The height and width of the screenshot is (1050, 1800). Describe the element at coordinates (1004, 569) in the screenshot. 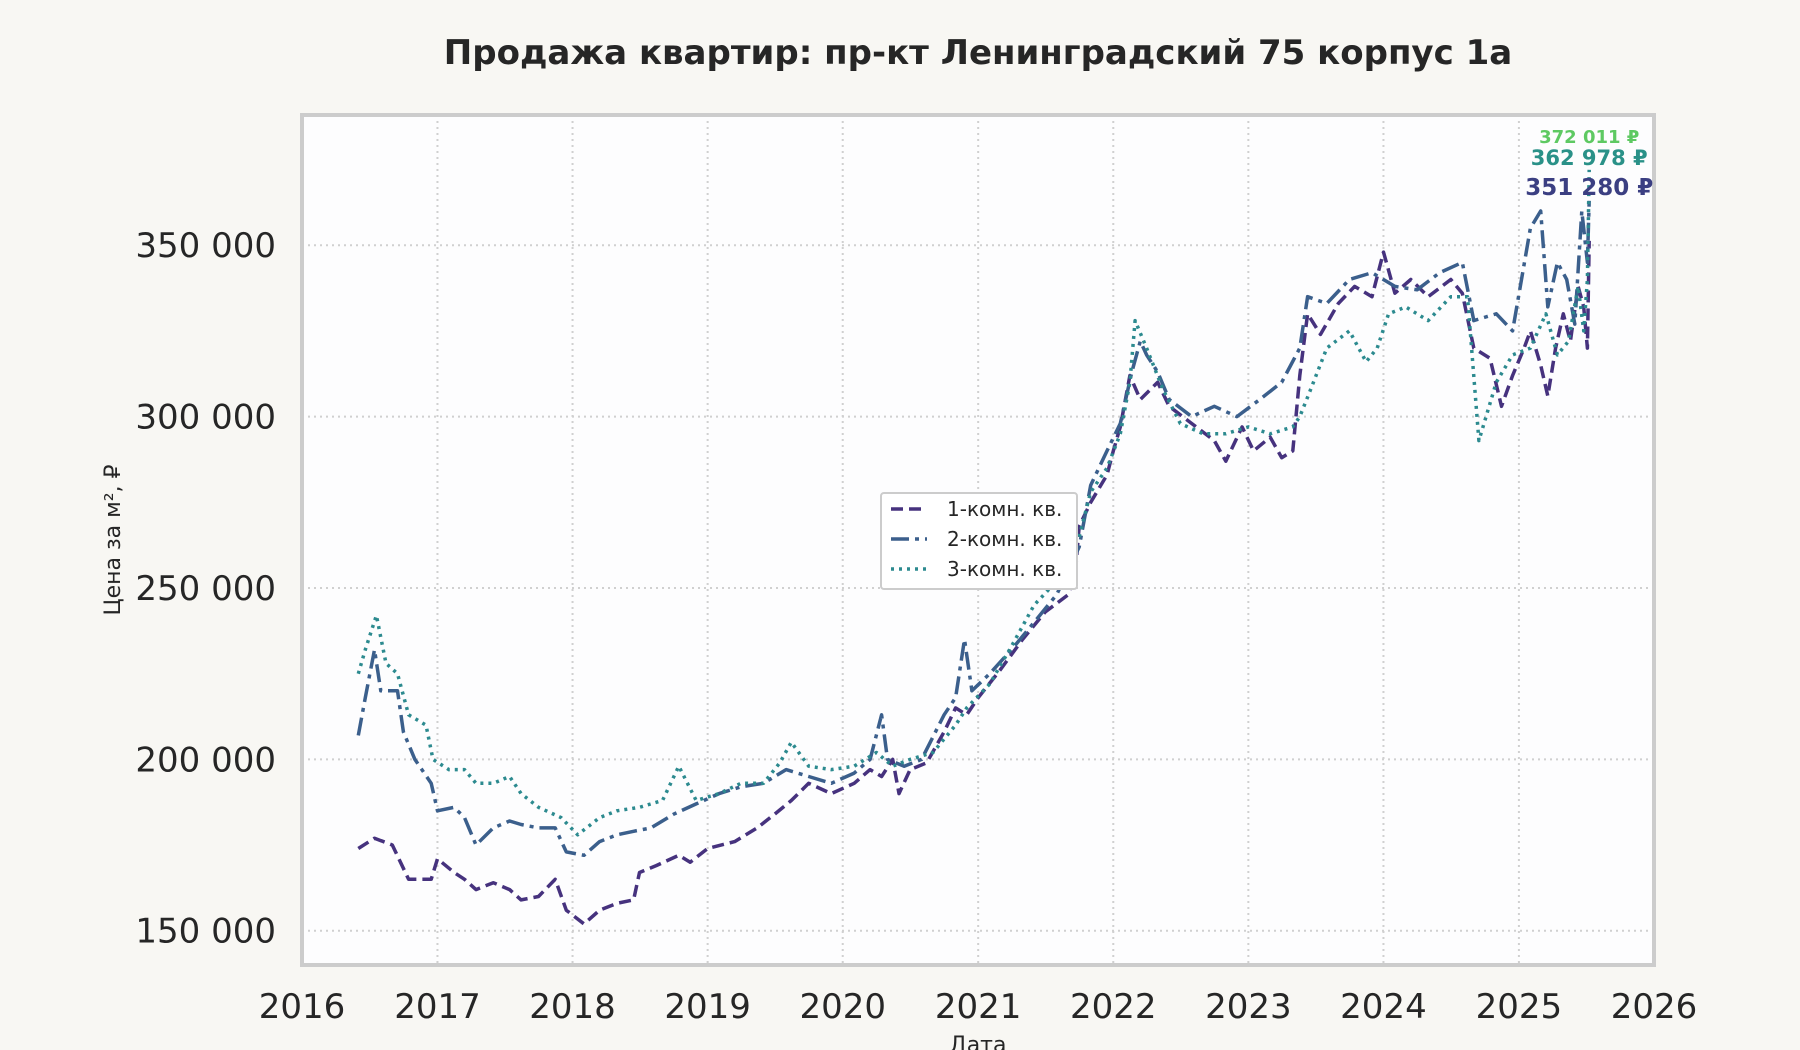

I see `legend-label-3: 3-комн. кв.` at that location.